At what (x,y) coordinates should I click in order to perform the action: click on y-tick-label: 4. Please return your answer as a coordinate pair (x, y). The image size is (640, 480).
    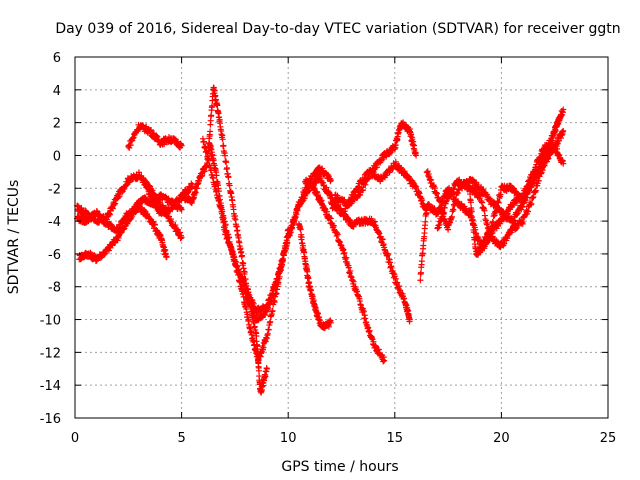
    Looking at the image, I should click on (57, 91).